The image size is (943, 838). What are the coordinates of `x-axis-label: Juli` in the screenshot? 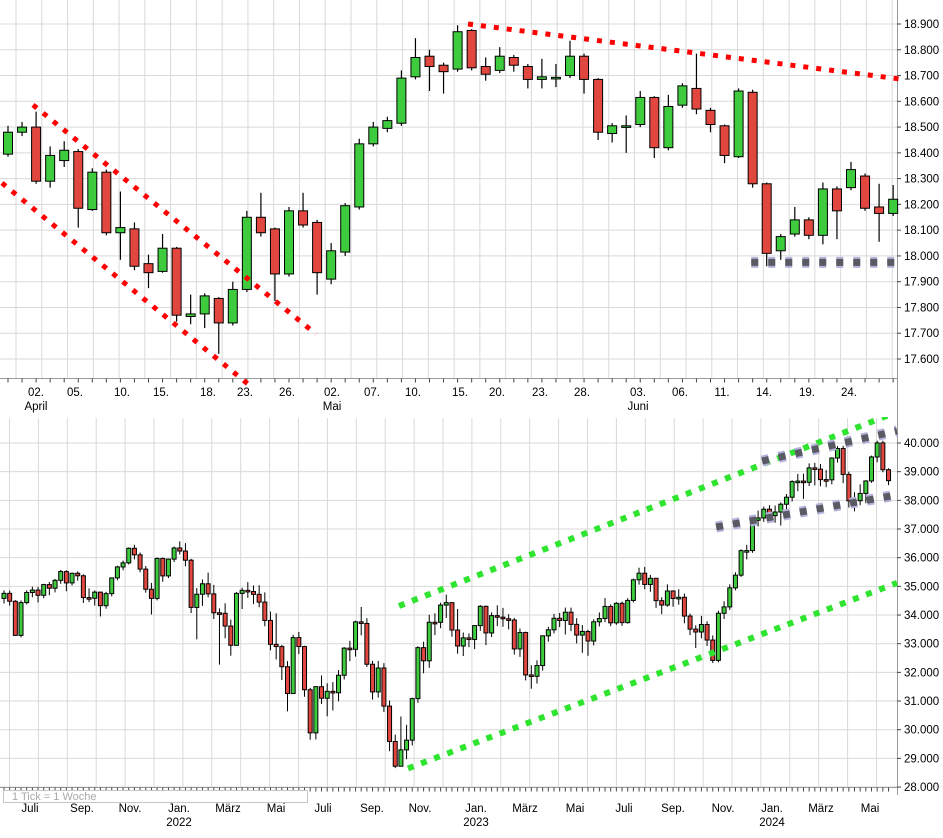 It's located at (623, 809).